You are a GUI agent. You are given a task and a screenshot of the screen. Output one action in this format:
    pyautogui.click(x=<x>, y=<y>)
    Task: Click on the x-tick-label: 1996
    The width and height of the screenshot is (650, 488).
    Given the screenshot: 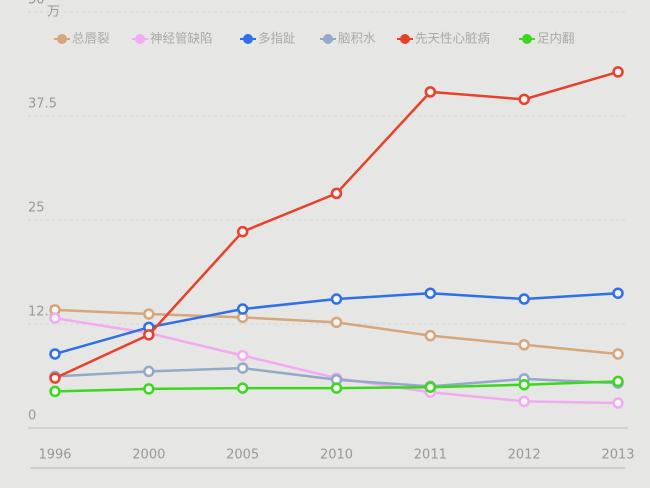 What is the action you would take?
    pyautogui.click(x=54, y=455)
    